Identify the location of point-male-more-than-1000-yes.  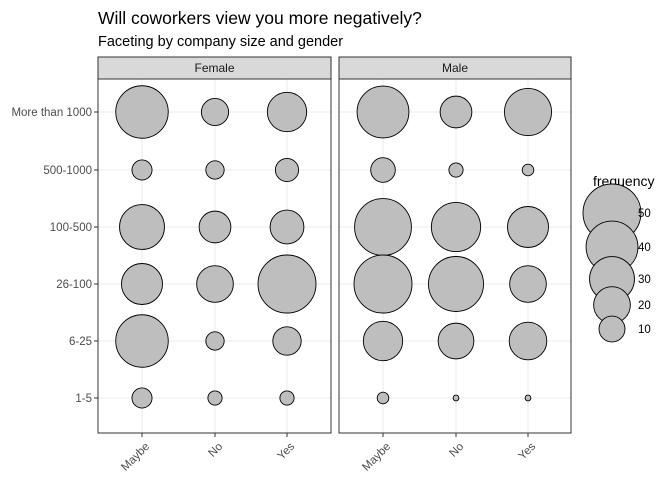
(528, 112).